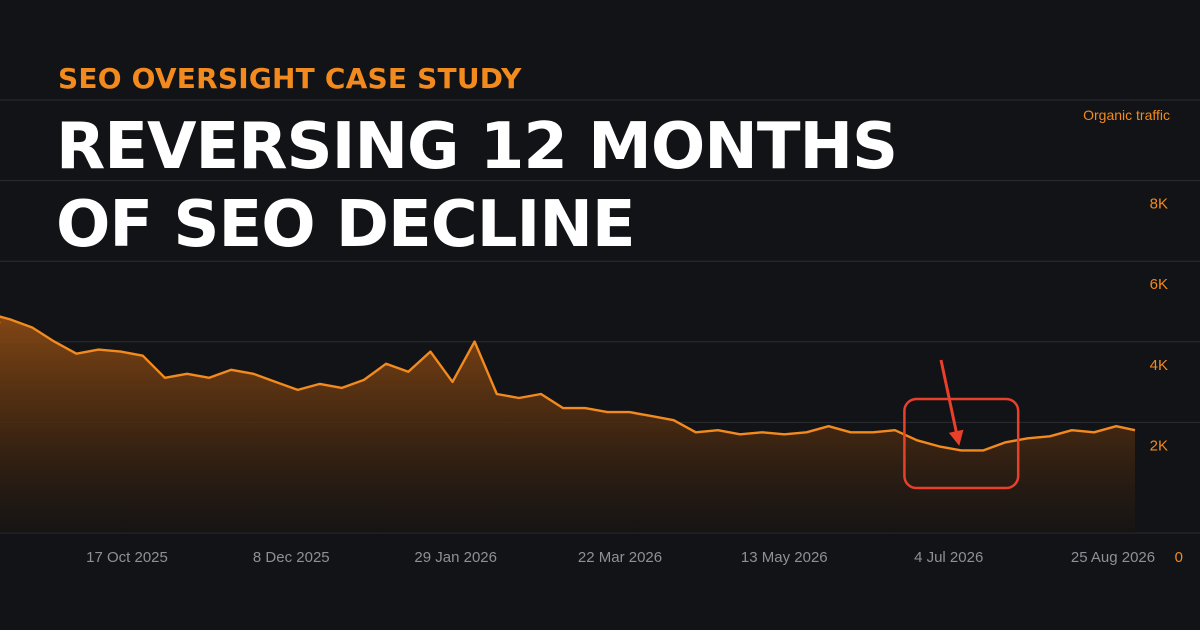 The height and width of the screenshot is (630, 1200). Describe the element at coordinates (1159, 284) in the screenshot. I see `y-tick-label: 6K` at that location.